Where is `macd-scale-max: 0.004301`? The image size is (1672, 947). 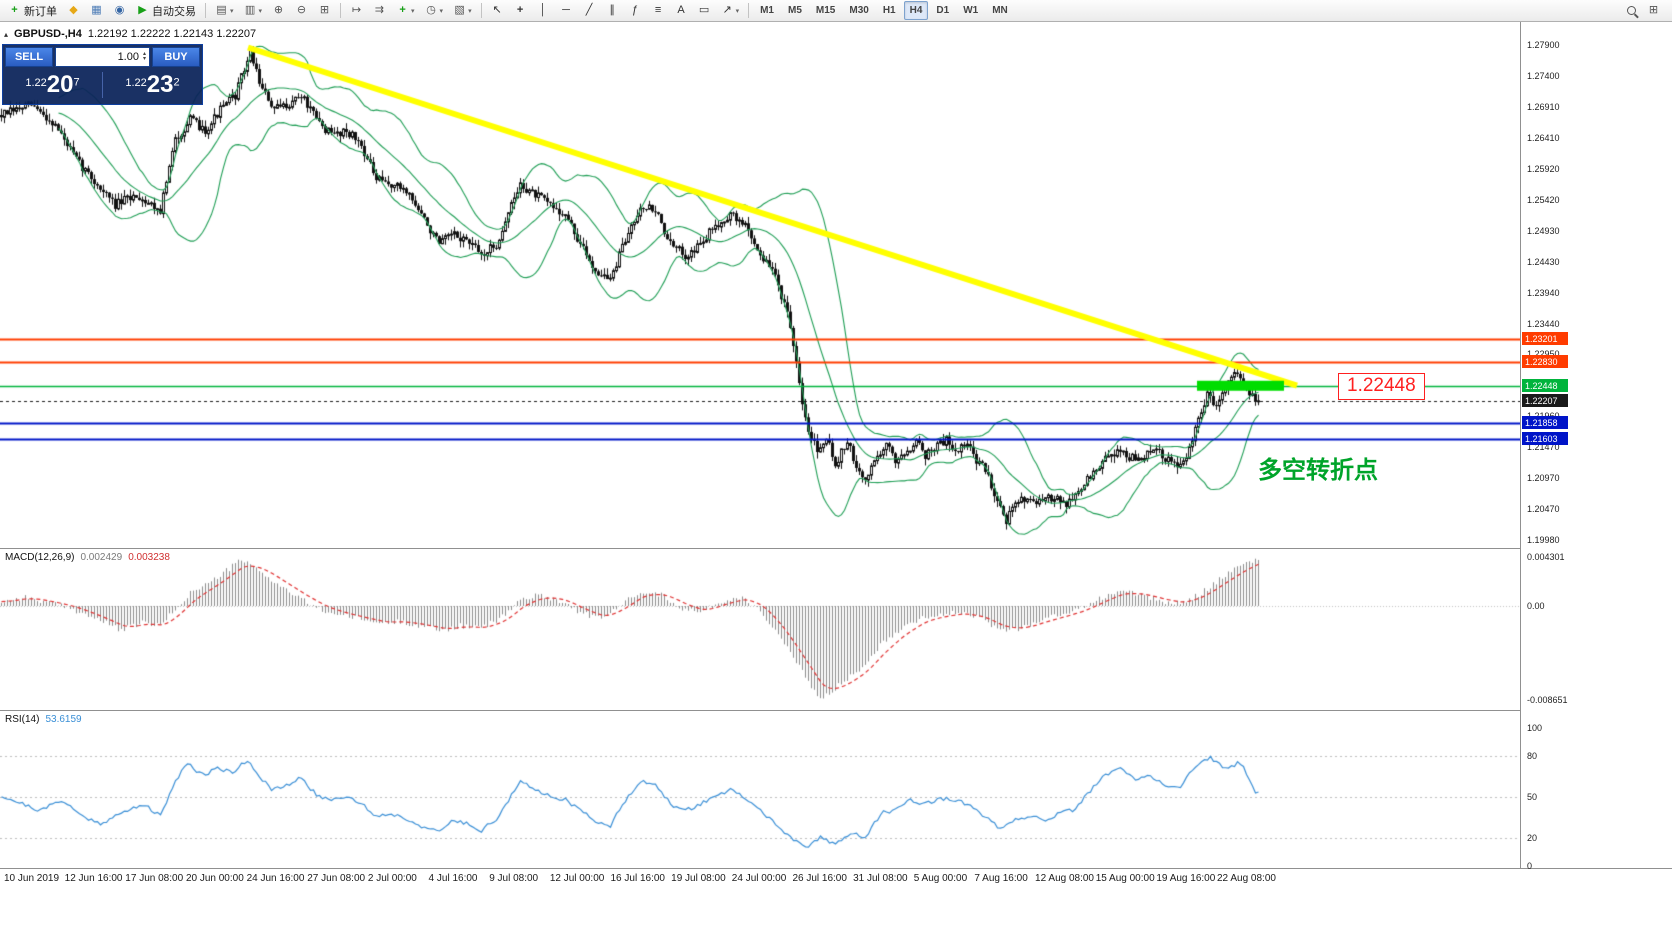 macd-scale-max: 0.004301 is located at coordinates (1546, 557).